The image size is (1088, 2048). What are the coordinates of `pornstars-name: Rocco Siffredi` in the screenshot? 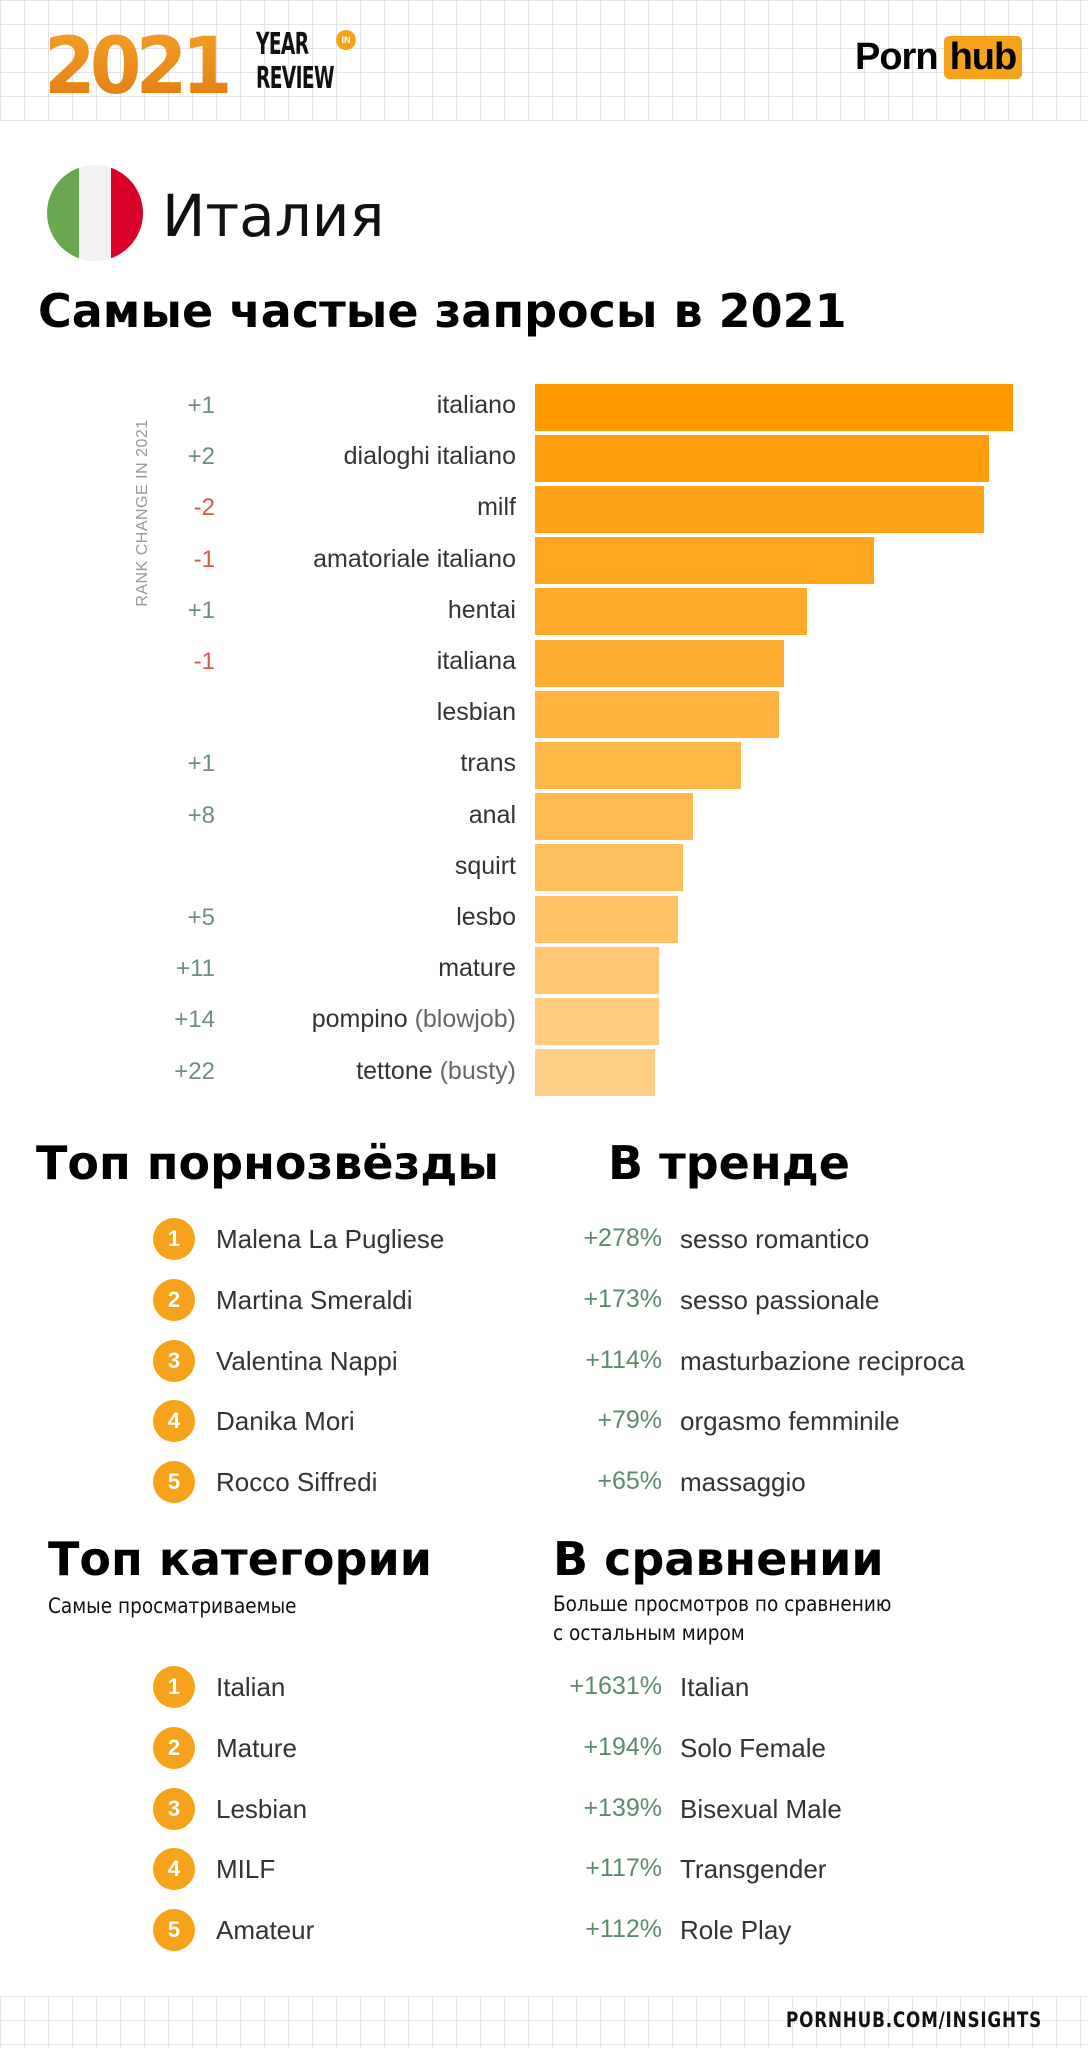 It's located at (297, 1482).